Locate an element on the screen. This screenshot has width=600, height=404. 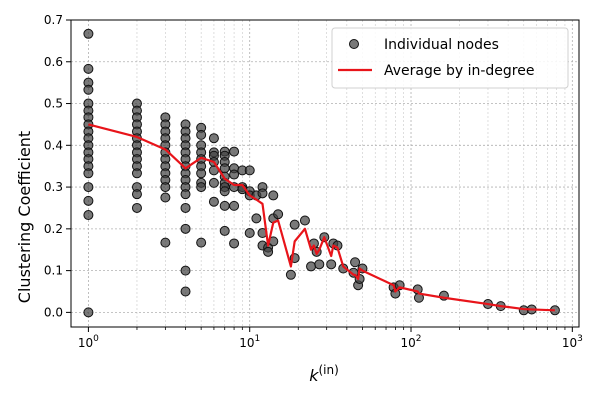
y-axis-title: Clustering Coefficient is located at coordinates (24, 217).